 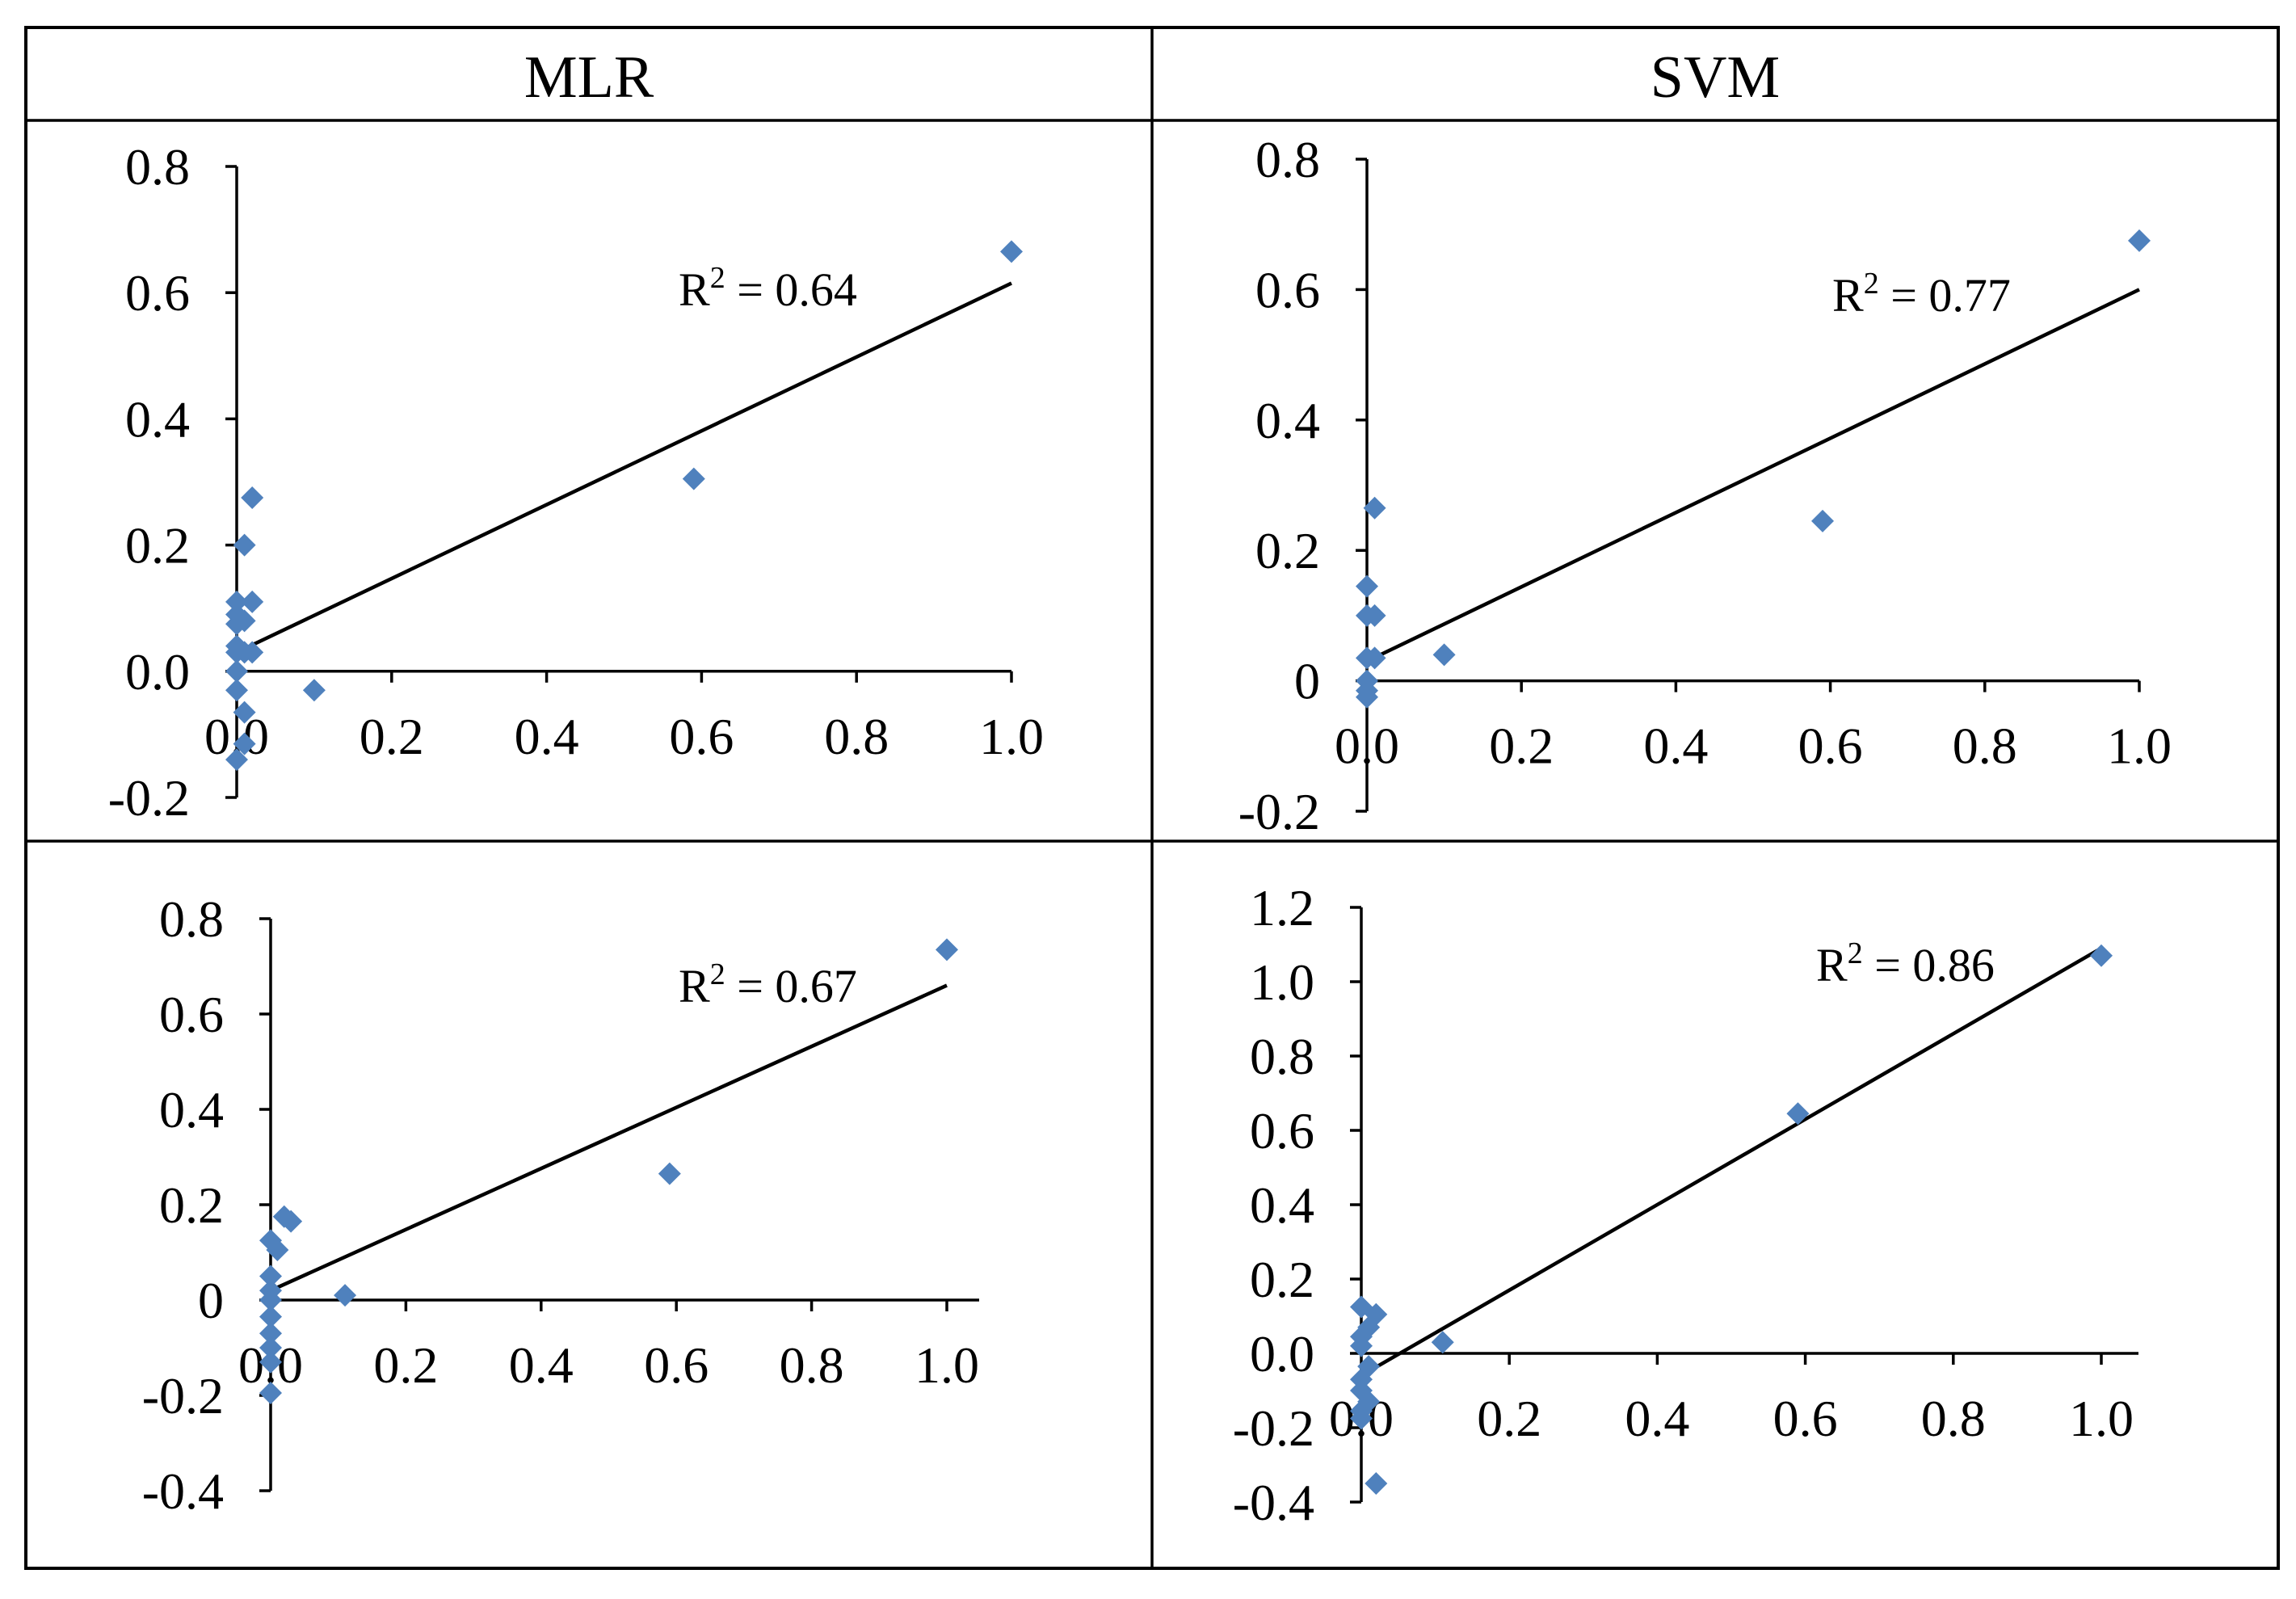 I want to click on x-tick-label: 0.0, so click(x=1367, y=746).